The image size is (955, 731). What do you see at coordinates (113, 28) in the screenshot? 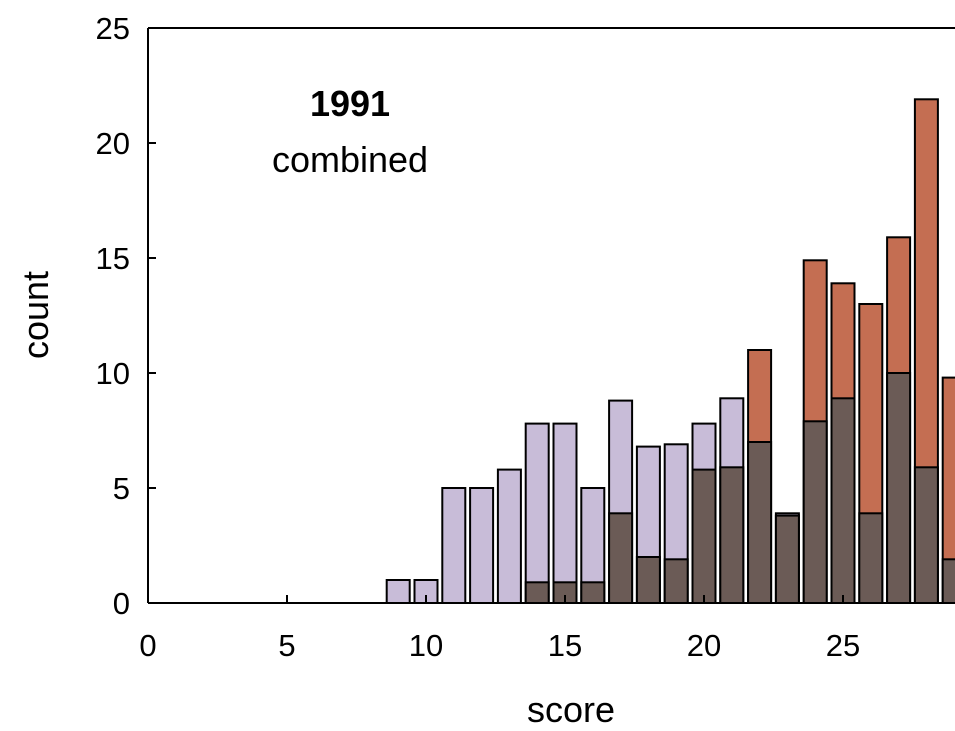
I see `y-tick-label: 25` at bounding box center [113, 28].